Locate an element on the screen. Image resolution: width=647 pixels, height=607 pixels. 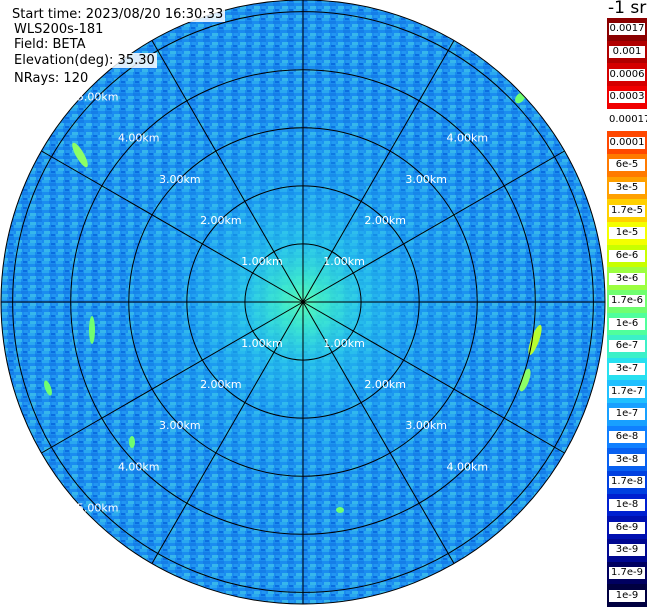
instrument-label: WLS200s-181 is located at coordinates (59, 29).